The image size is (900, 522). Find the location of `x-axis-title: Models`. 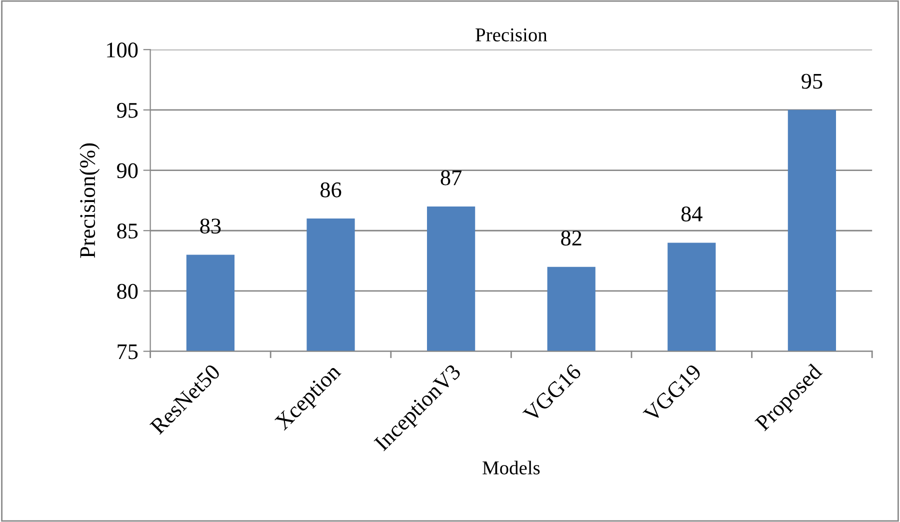

x-axis-title: Models is located at coordinates (511, 467).